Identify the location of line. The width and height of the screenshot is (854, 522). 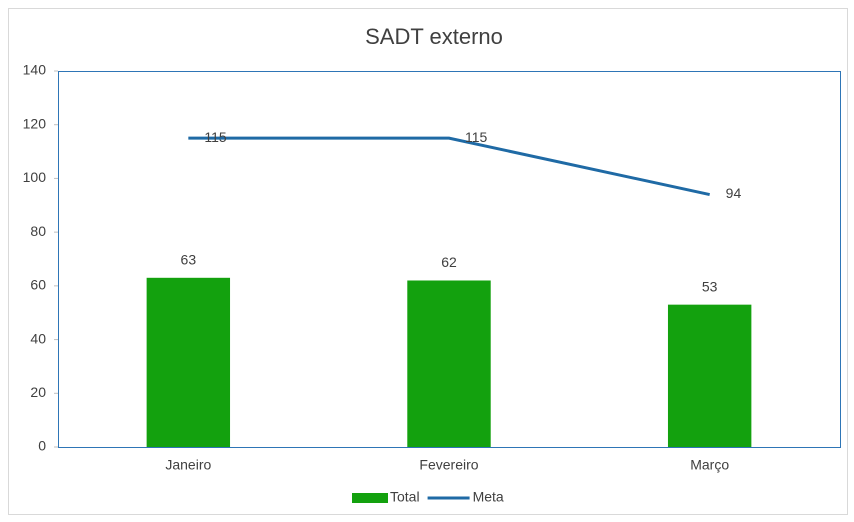
(449, 166).